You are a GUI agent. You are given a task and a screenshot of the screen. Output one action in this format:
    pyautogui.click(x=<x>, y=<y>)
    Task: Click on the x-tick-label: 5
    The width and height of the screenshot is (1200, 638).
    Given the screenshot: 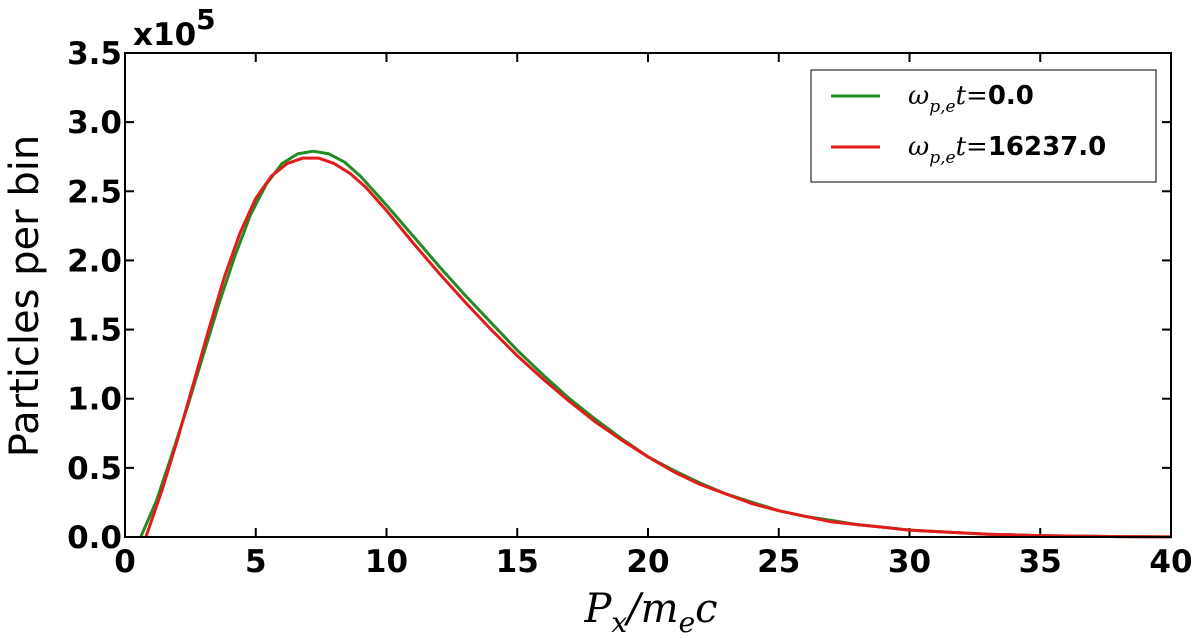 What is the action you would take?
    pyautogui.click(x=256, y=562)
    